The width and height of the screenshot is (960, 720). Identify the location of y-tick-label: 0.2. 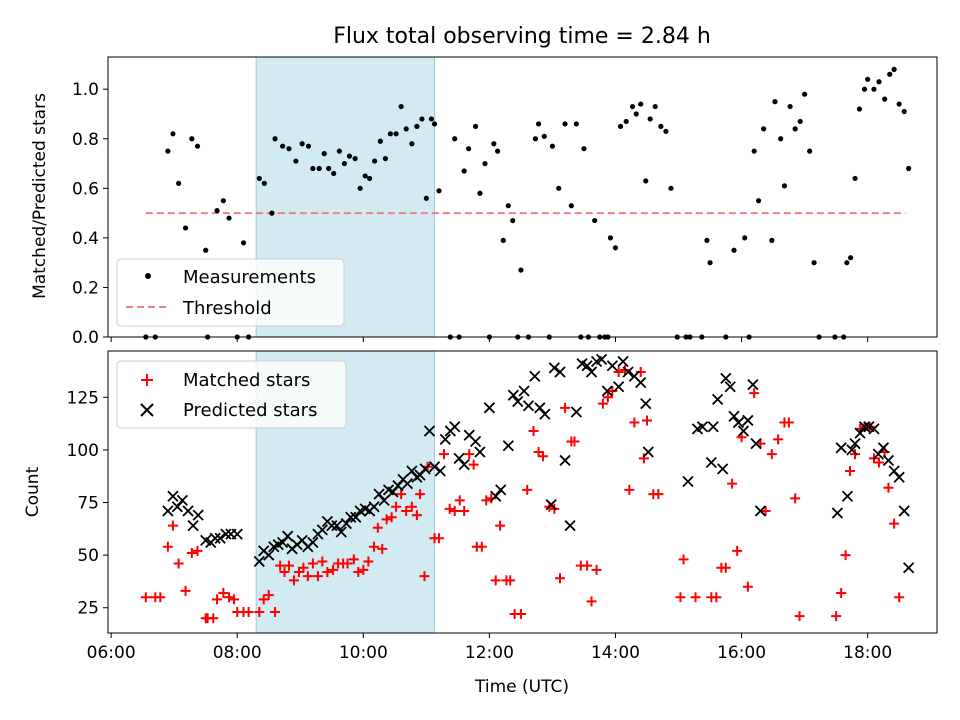
(85, 288).